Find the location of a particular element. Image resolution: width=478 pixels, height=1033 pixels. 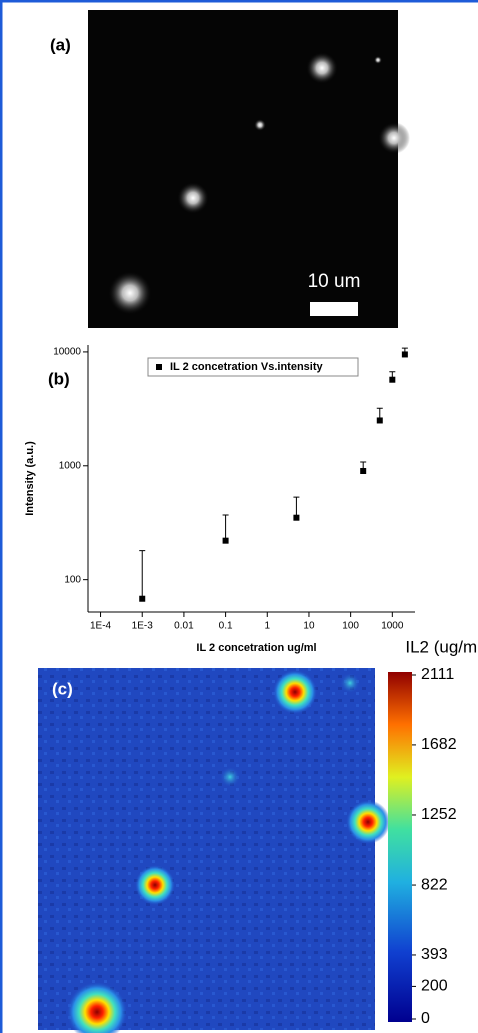

x-tick-label: 1 is located at coordinates (267, 626).